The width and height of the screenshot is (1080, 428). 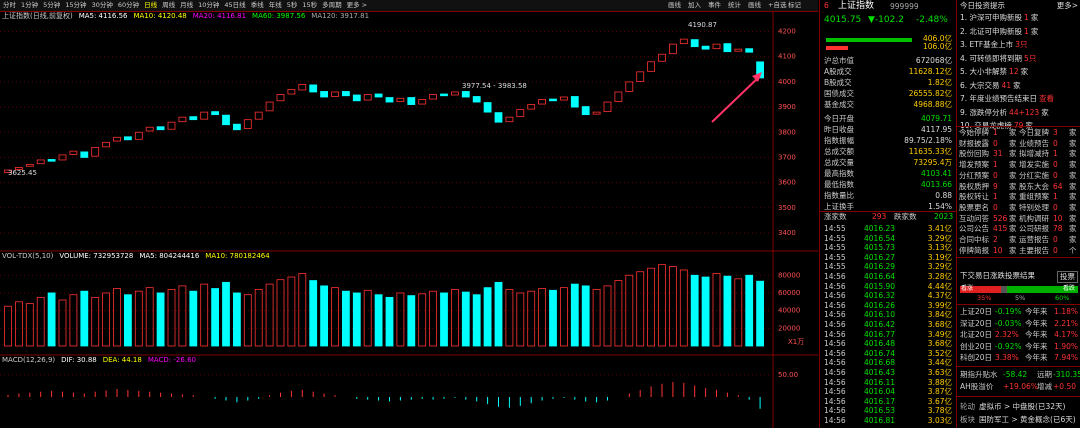 I want to click on period-tab: 10分钟, so click(x=209, y=5).